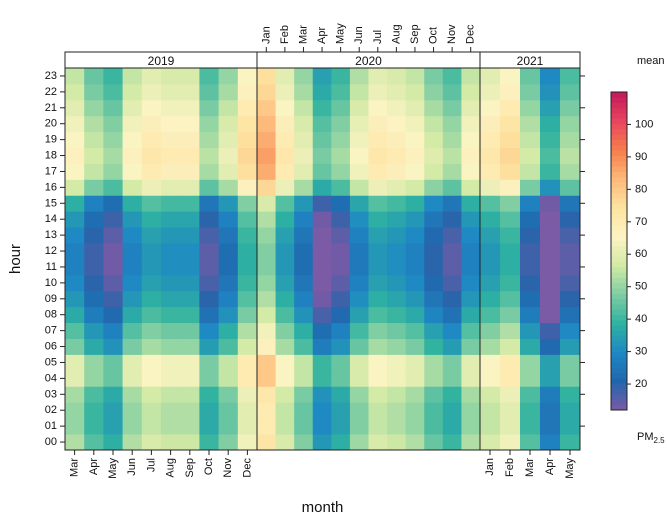  What do you see at coordinates (51, 187) in the screenshot?
I see `hour-tick-label: 16` at bounding box center [51, 187].